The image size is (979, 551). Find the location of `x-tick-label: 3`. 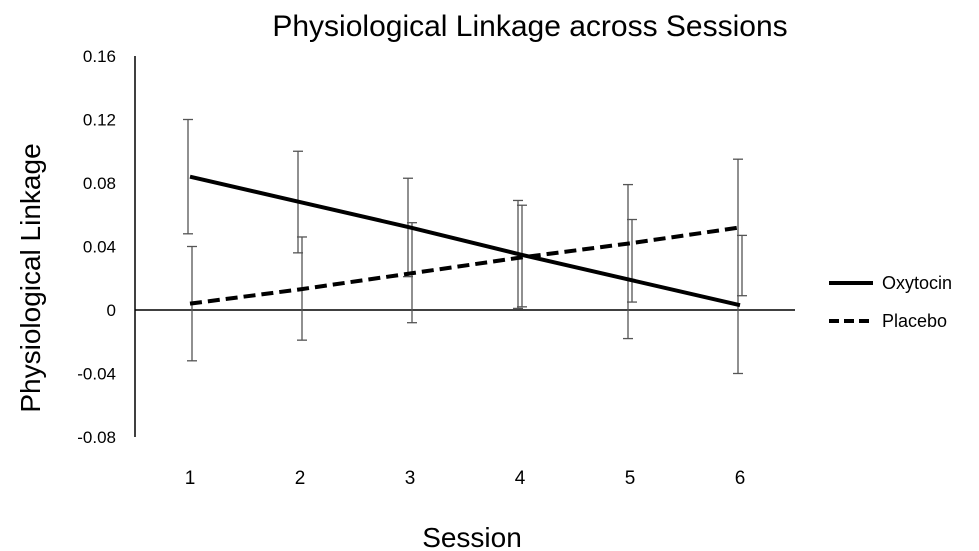

x-tick-label: 3 is located at coordinates (410, 478).